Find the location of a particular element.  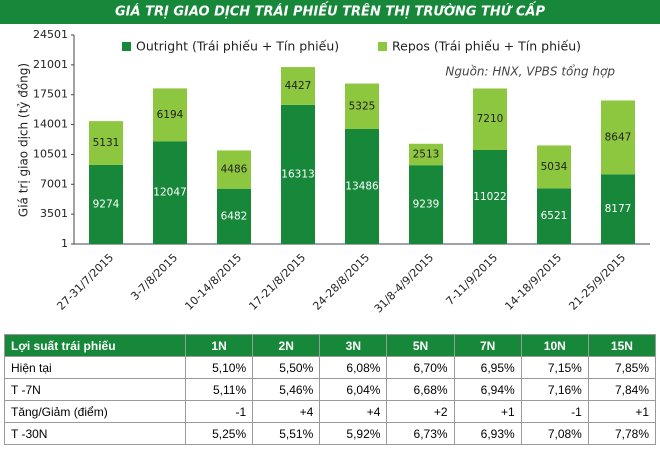

table-cell: 5,46% is located at coordinates (286, 389).